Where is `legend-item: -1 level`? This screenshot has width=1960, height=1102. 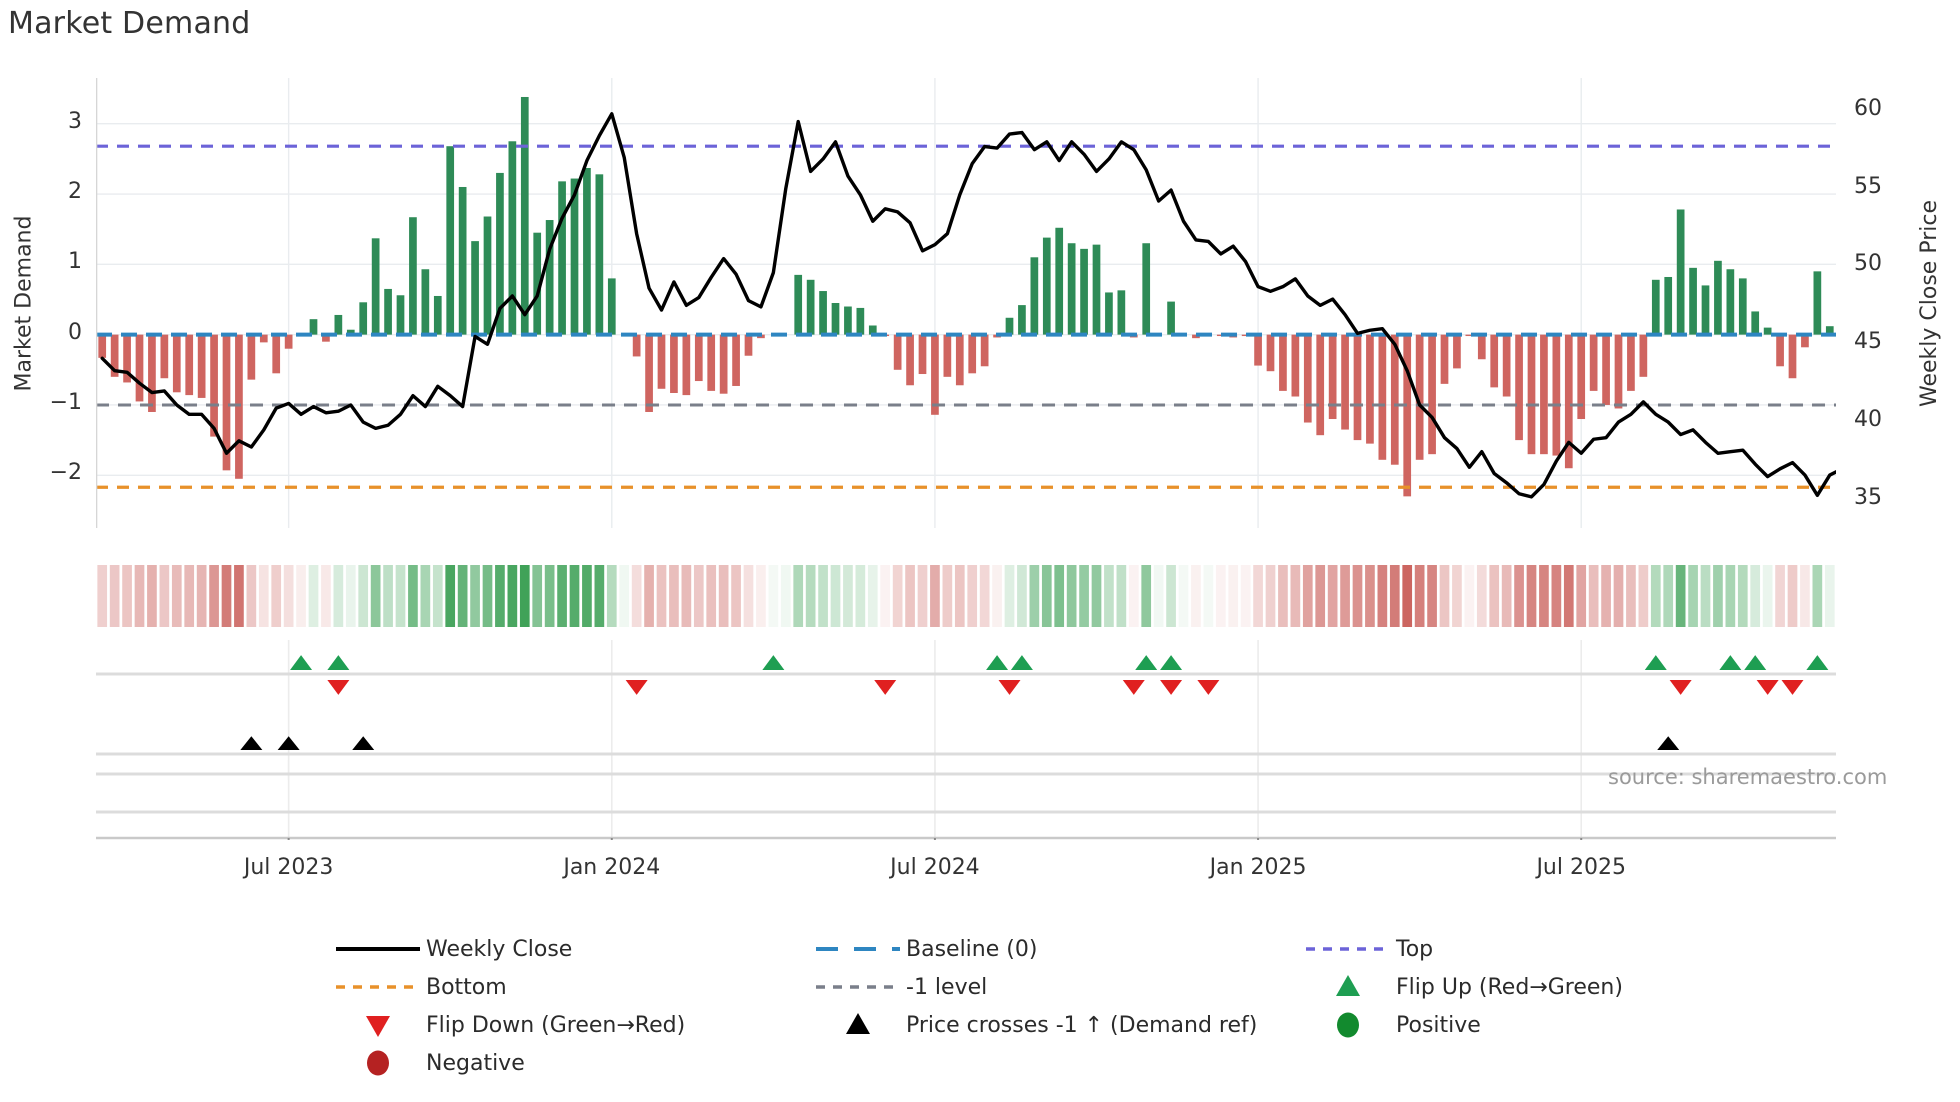
legend-item: -1 level is located at coordinates (1055, 987).